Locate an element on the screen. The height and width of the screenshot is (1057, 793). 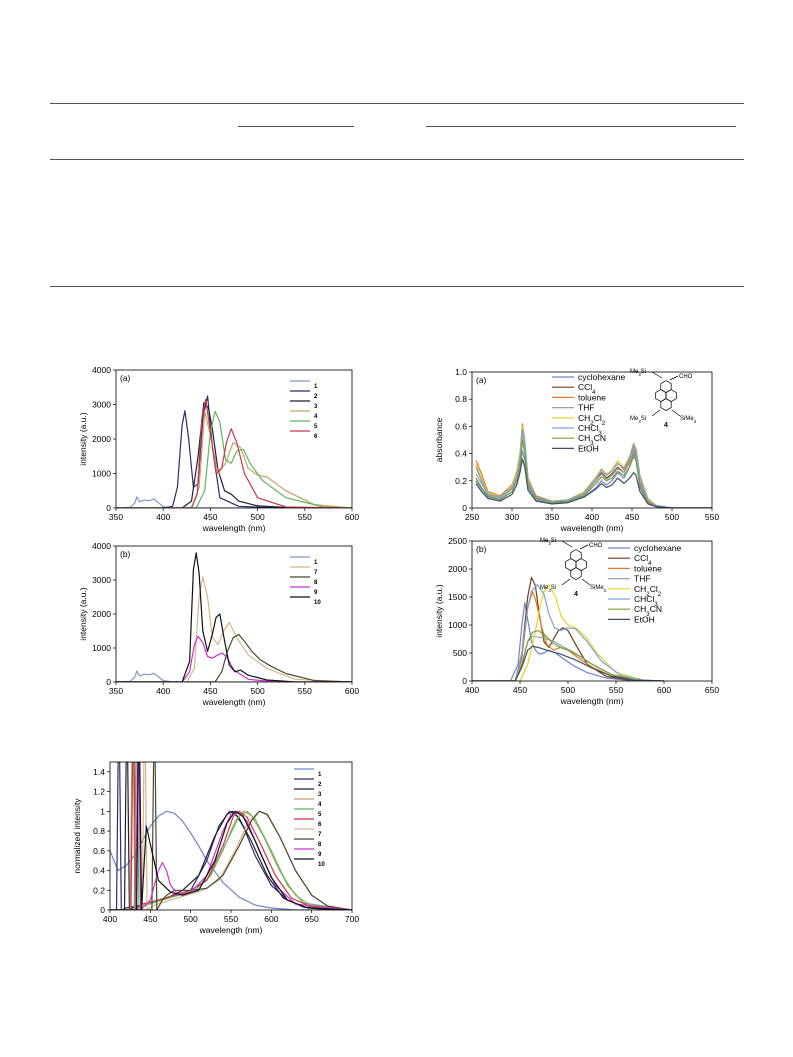
normalized-ytick-label: 0.2 is located at coordinates (99, 890).